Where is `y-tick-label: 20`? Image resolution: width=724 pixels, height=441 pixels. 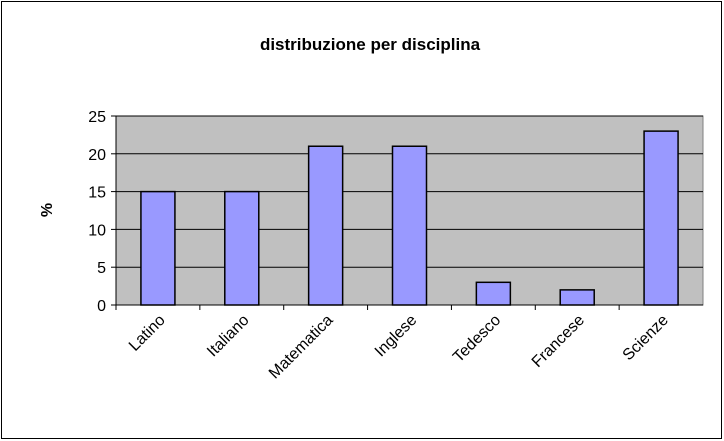
y-tick-label: 20 is located at coordinates (97, 155).